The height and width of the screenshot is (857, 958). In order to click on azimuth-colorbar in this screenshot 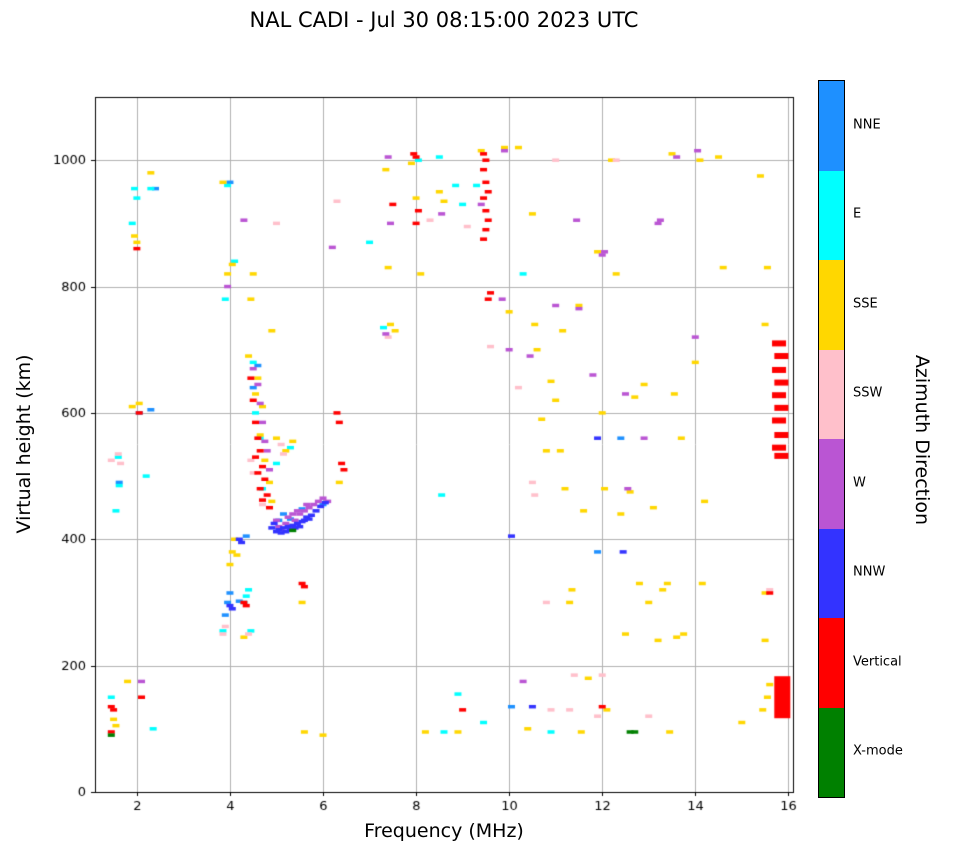, I will do `click(831, 439)`.